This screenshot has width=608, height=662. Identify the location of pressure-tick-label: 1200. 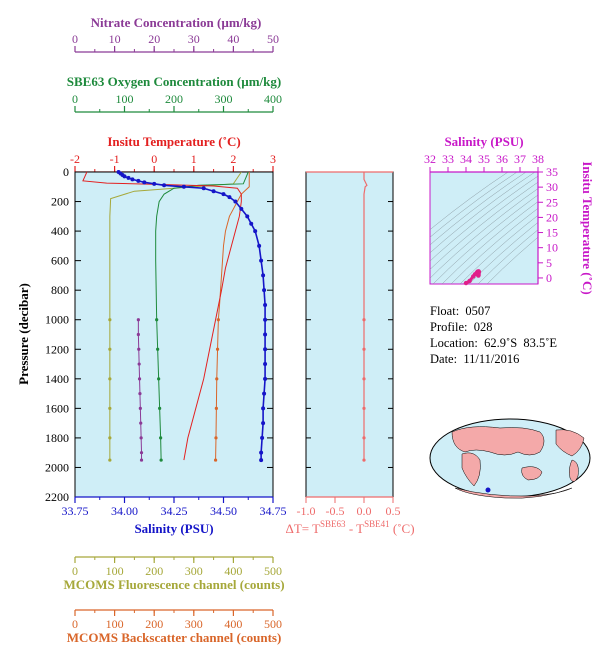
(57, 349).